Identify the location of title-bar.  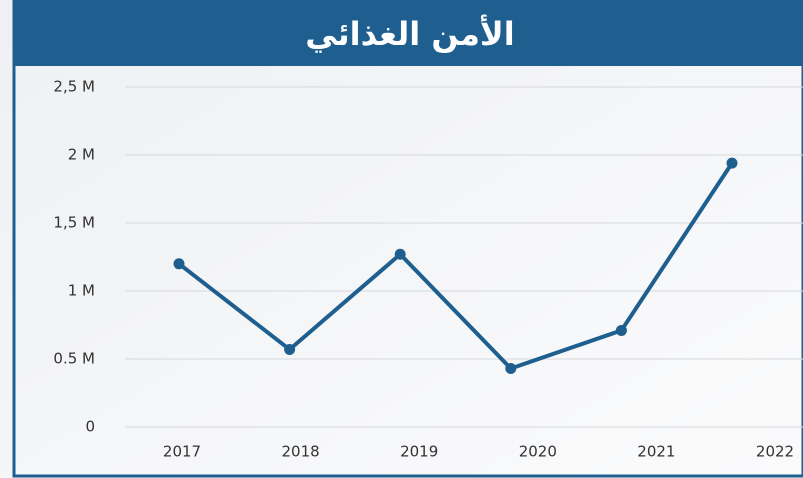
(408, 33).